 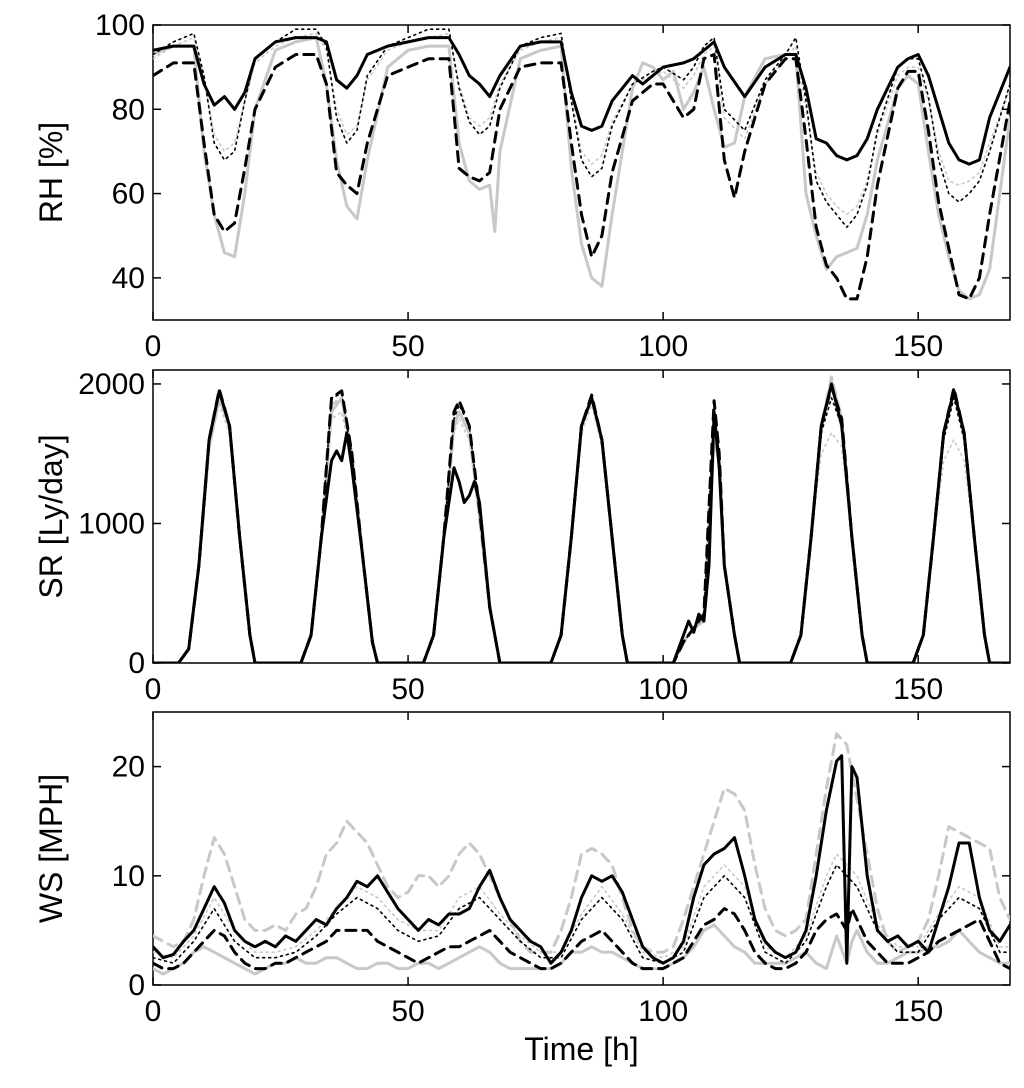 What do you see at coordinates (918, 689) in the screenshot?
I see `sr-x-tick-label: 150` at bounding box center [918, 689].